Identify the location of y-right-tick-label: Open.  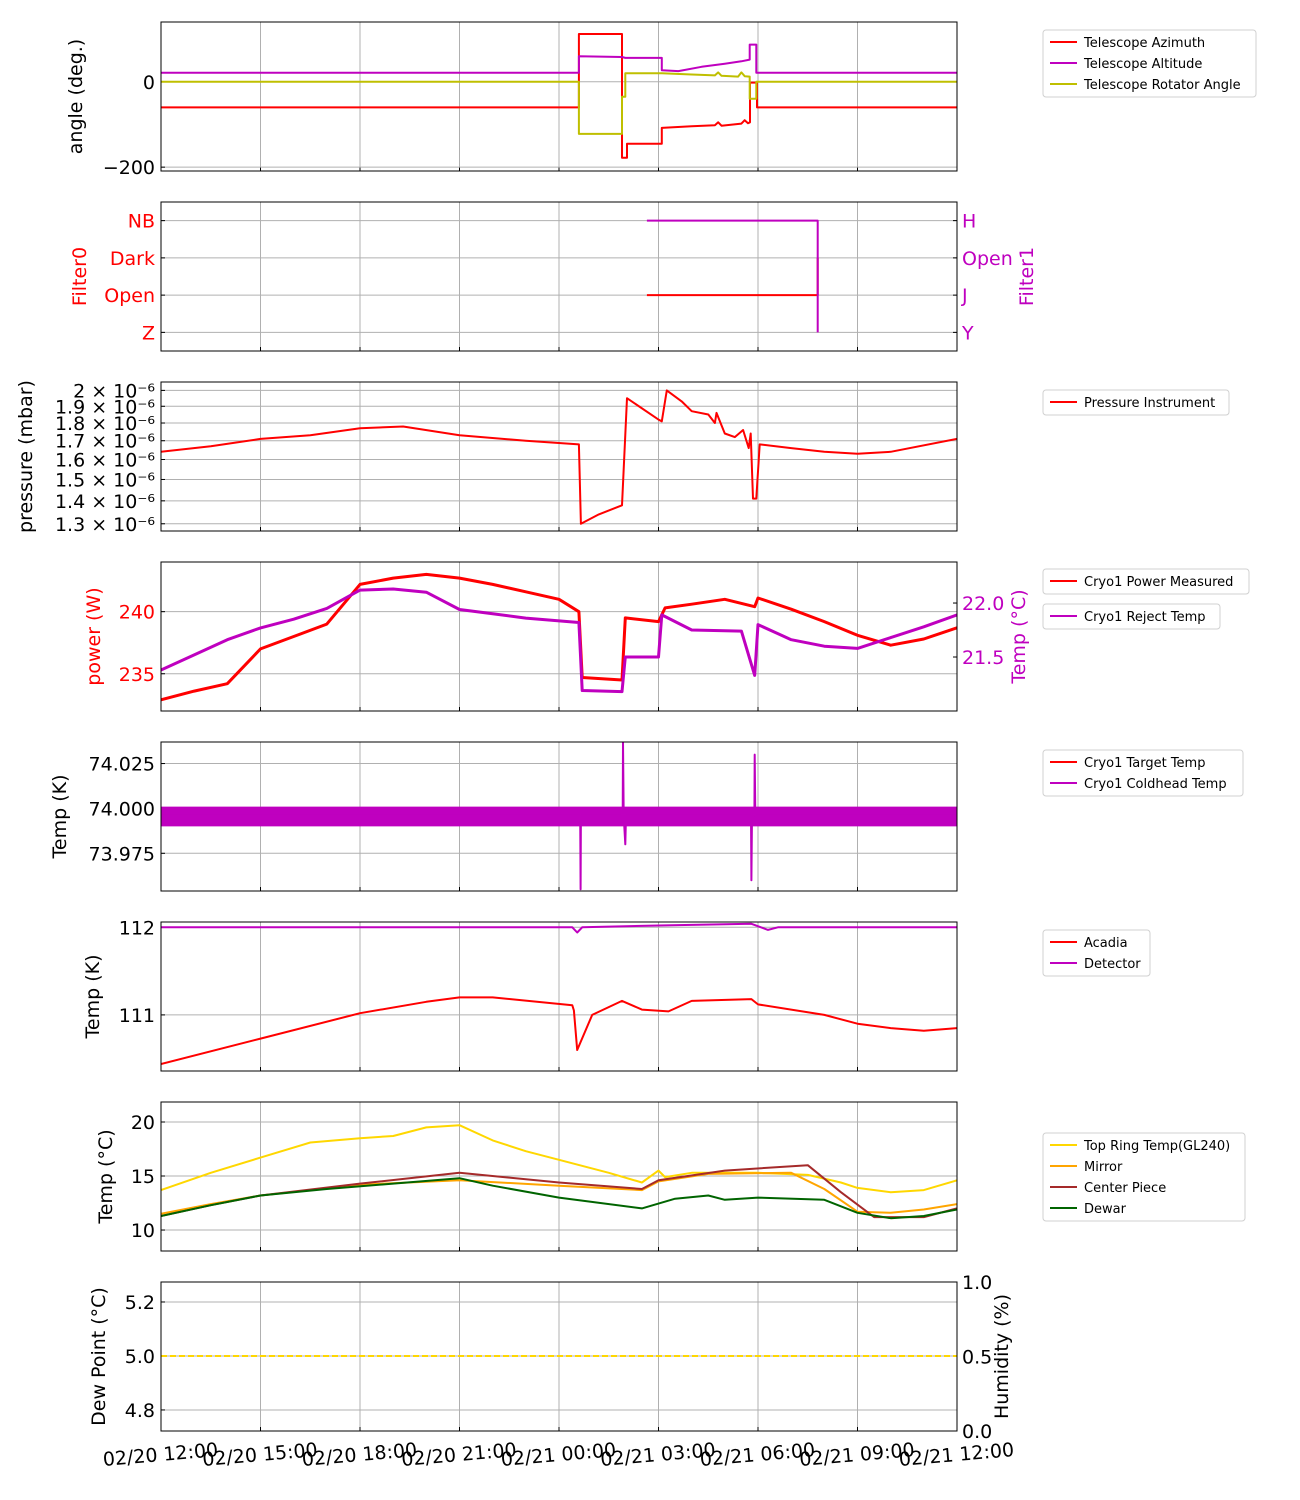
(987, 259).